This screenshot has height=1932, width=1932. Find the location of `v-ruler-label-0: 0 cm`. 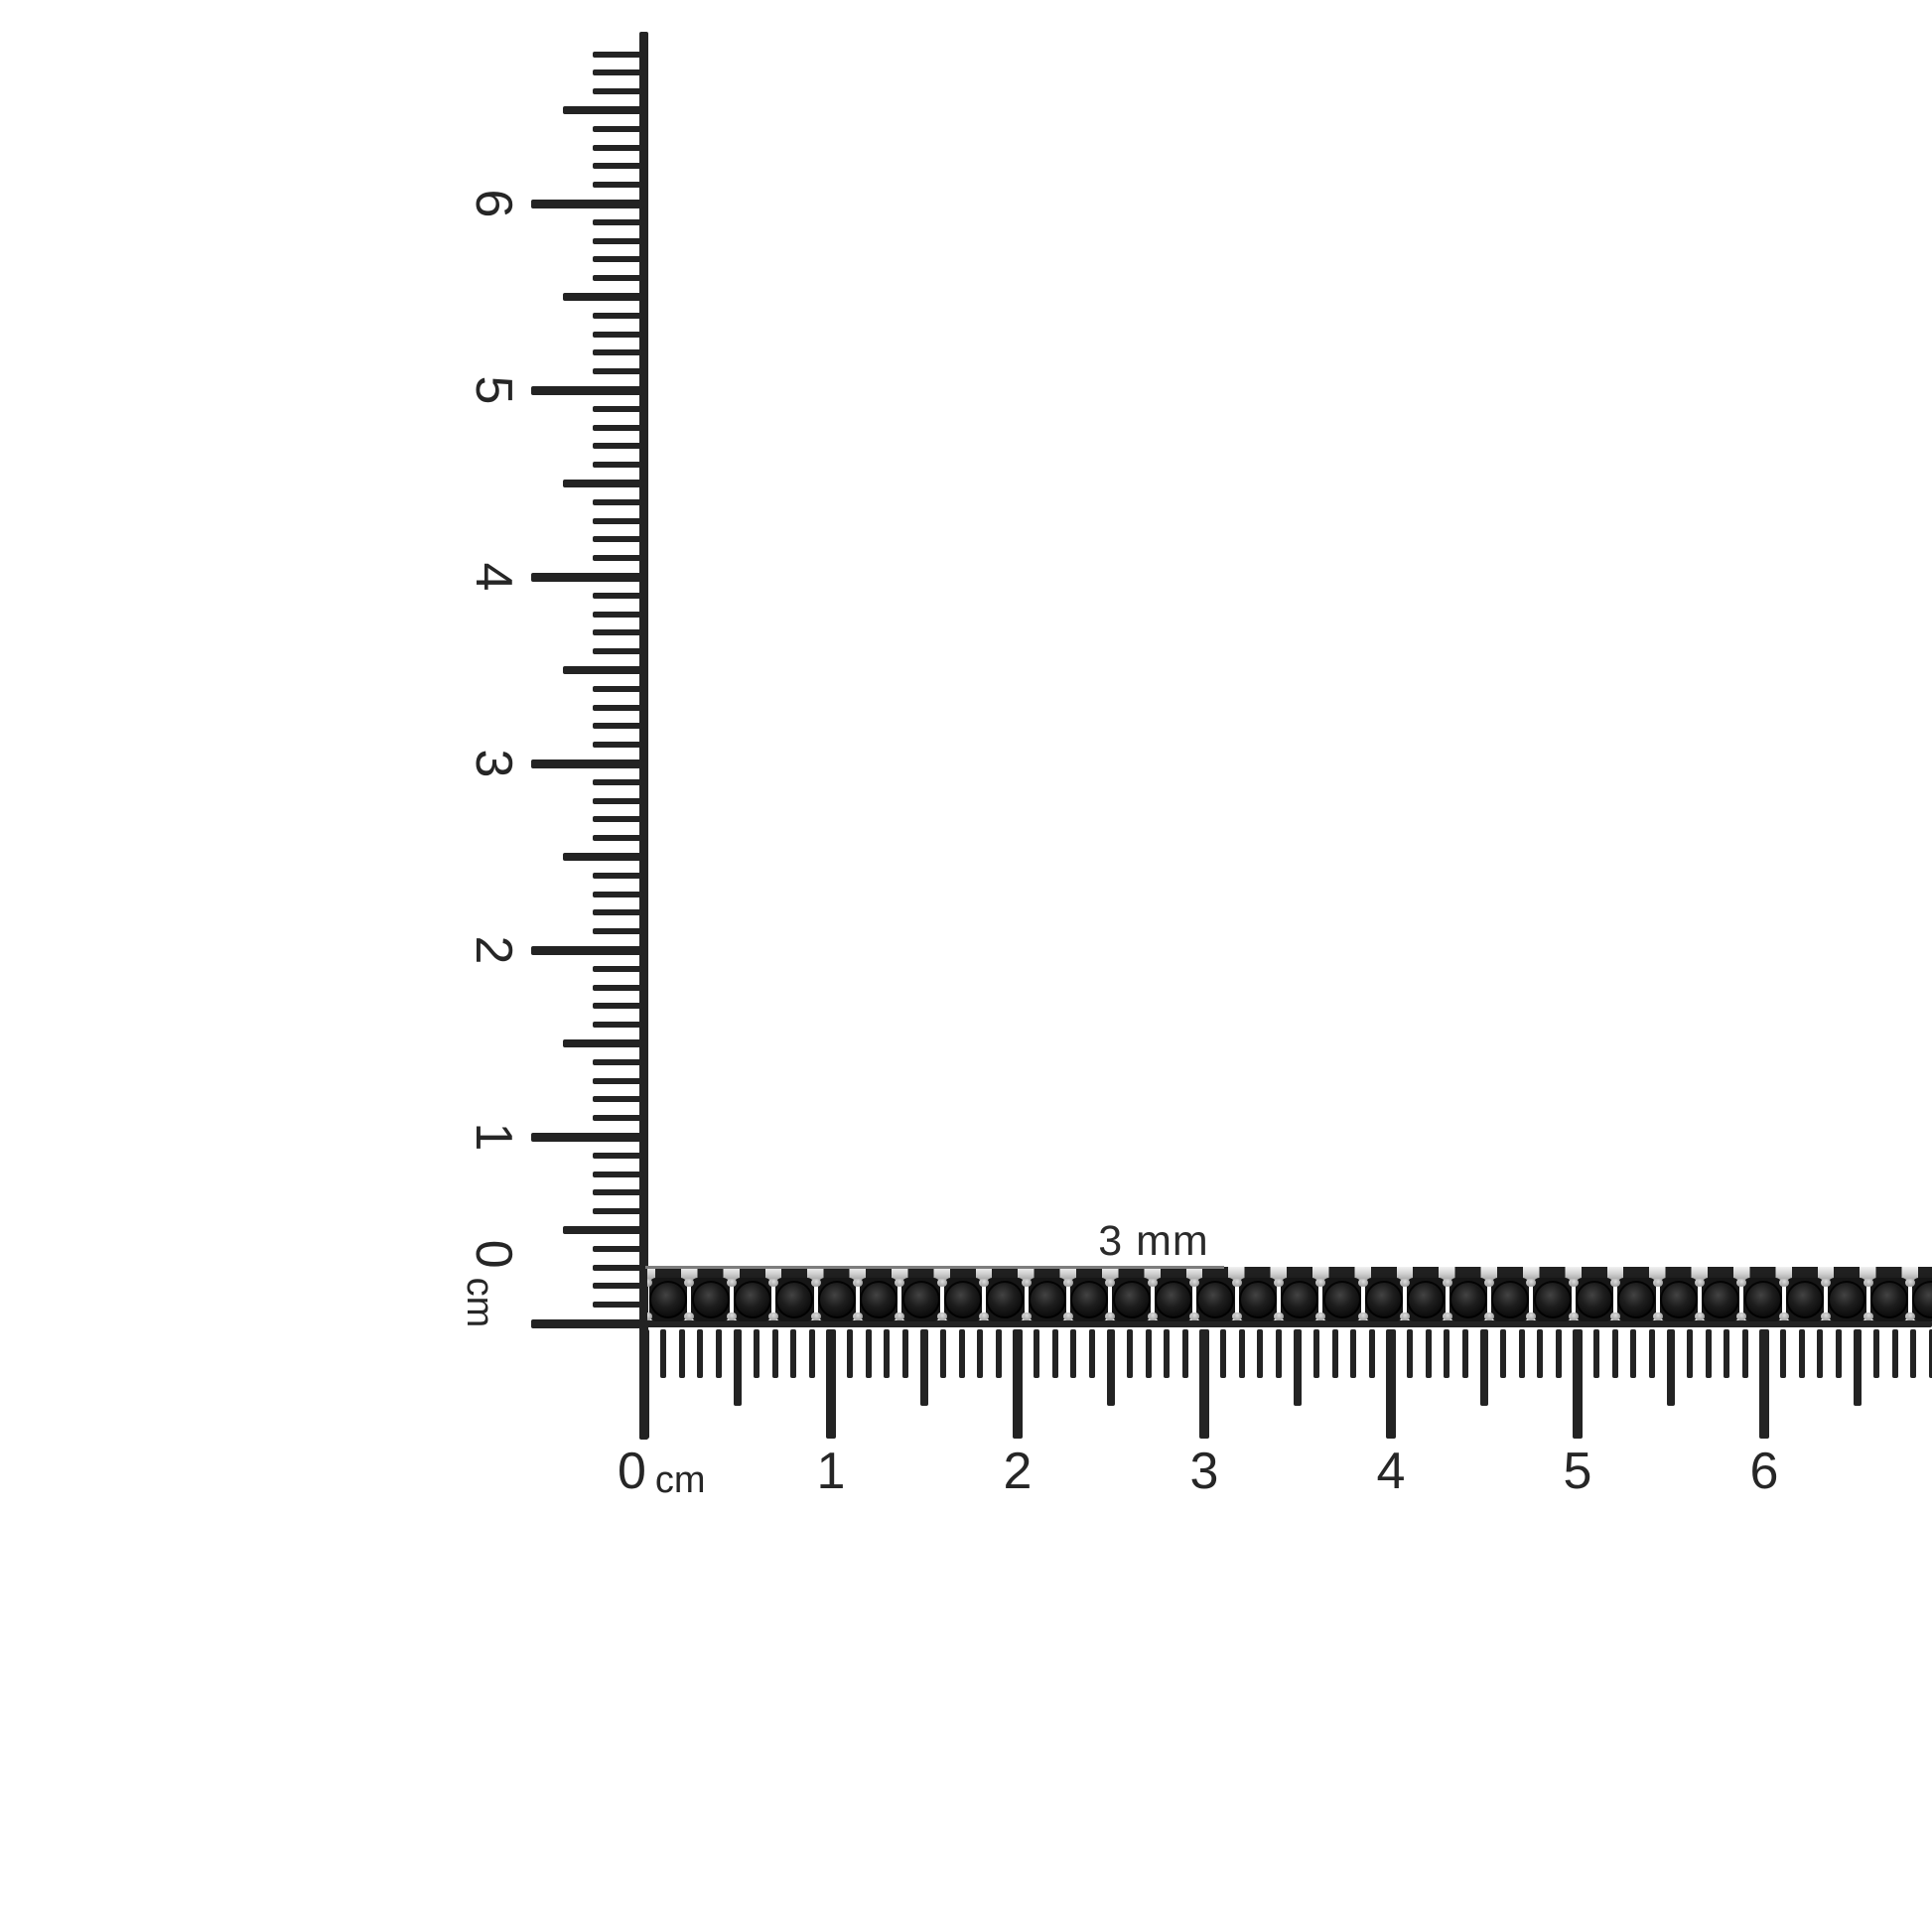

v-ruler-label-0: 0 cm is located at coordinates (494, 1284).